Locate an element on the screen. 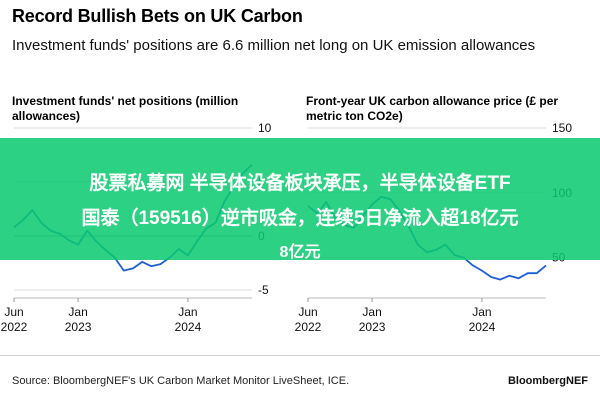 This screenshot has width=600, height=400. banner-line-1: 股票私募网 半导体设备板块承压，半导体设备ETF is located at coordinates (300, 183).